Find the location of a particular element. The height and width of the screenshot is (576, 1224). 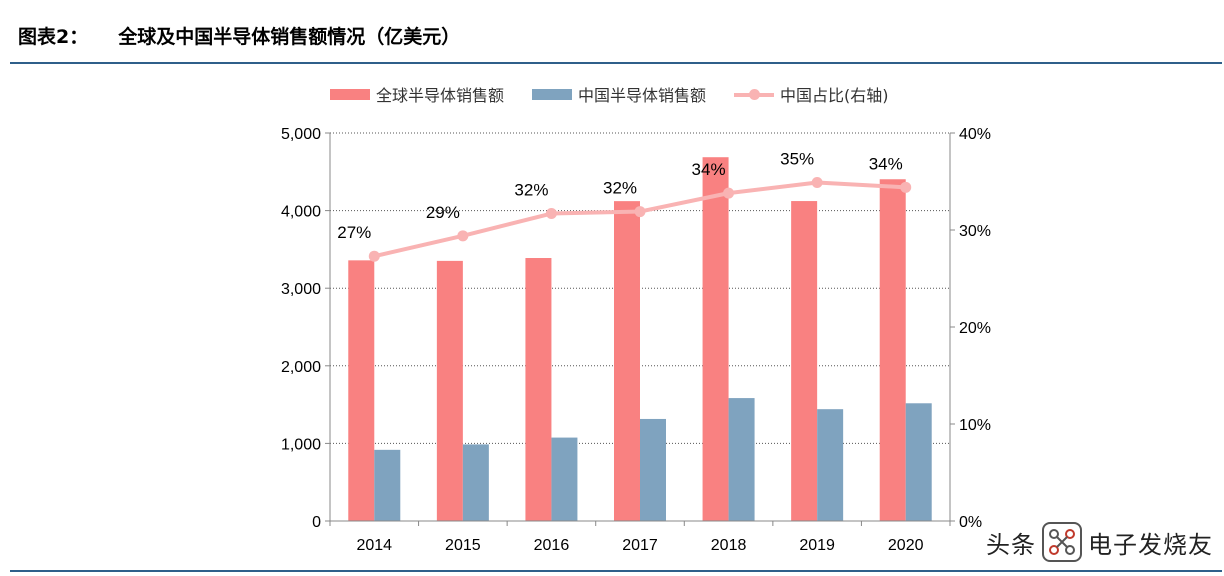

x-tick-label-2020: 2020 is located at coordinates (906, 545).